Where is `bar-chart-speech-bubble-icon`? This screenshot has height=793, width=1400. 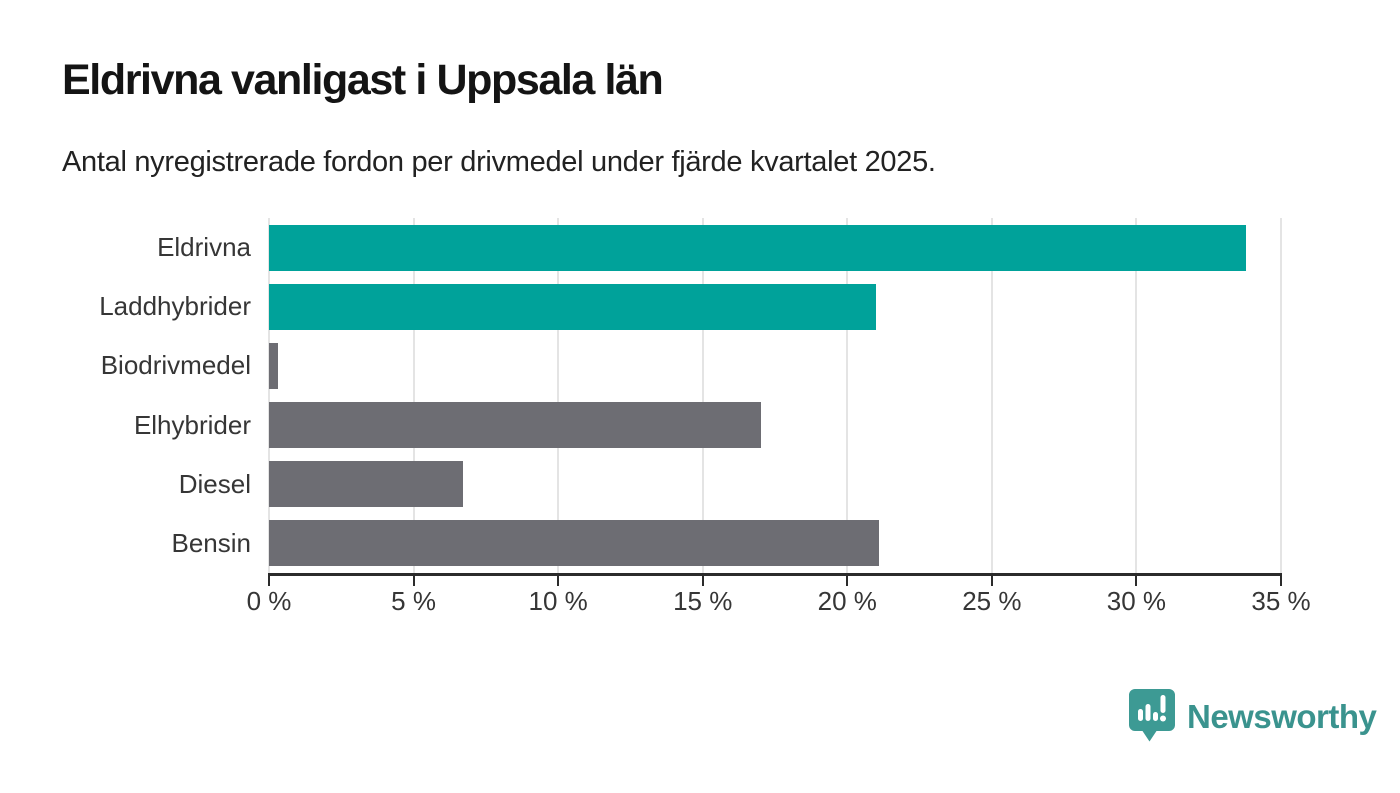 bar-chart-speech-bubble-icon is located at coordinates (1152, 715).